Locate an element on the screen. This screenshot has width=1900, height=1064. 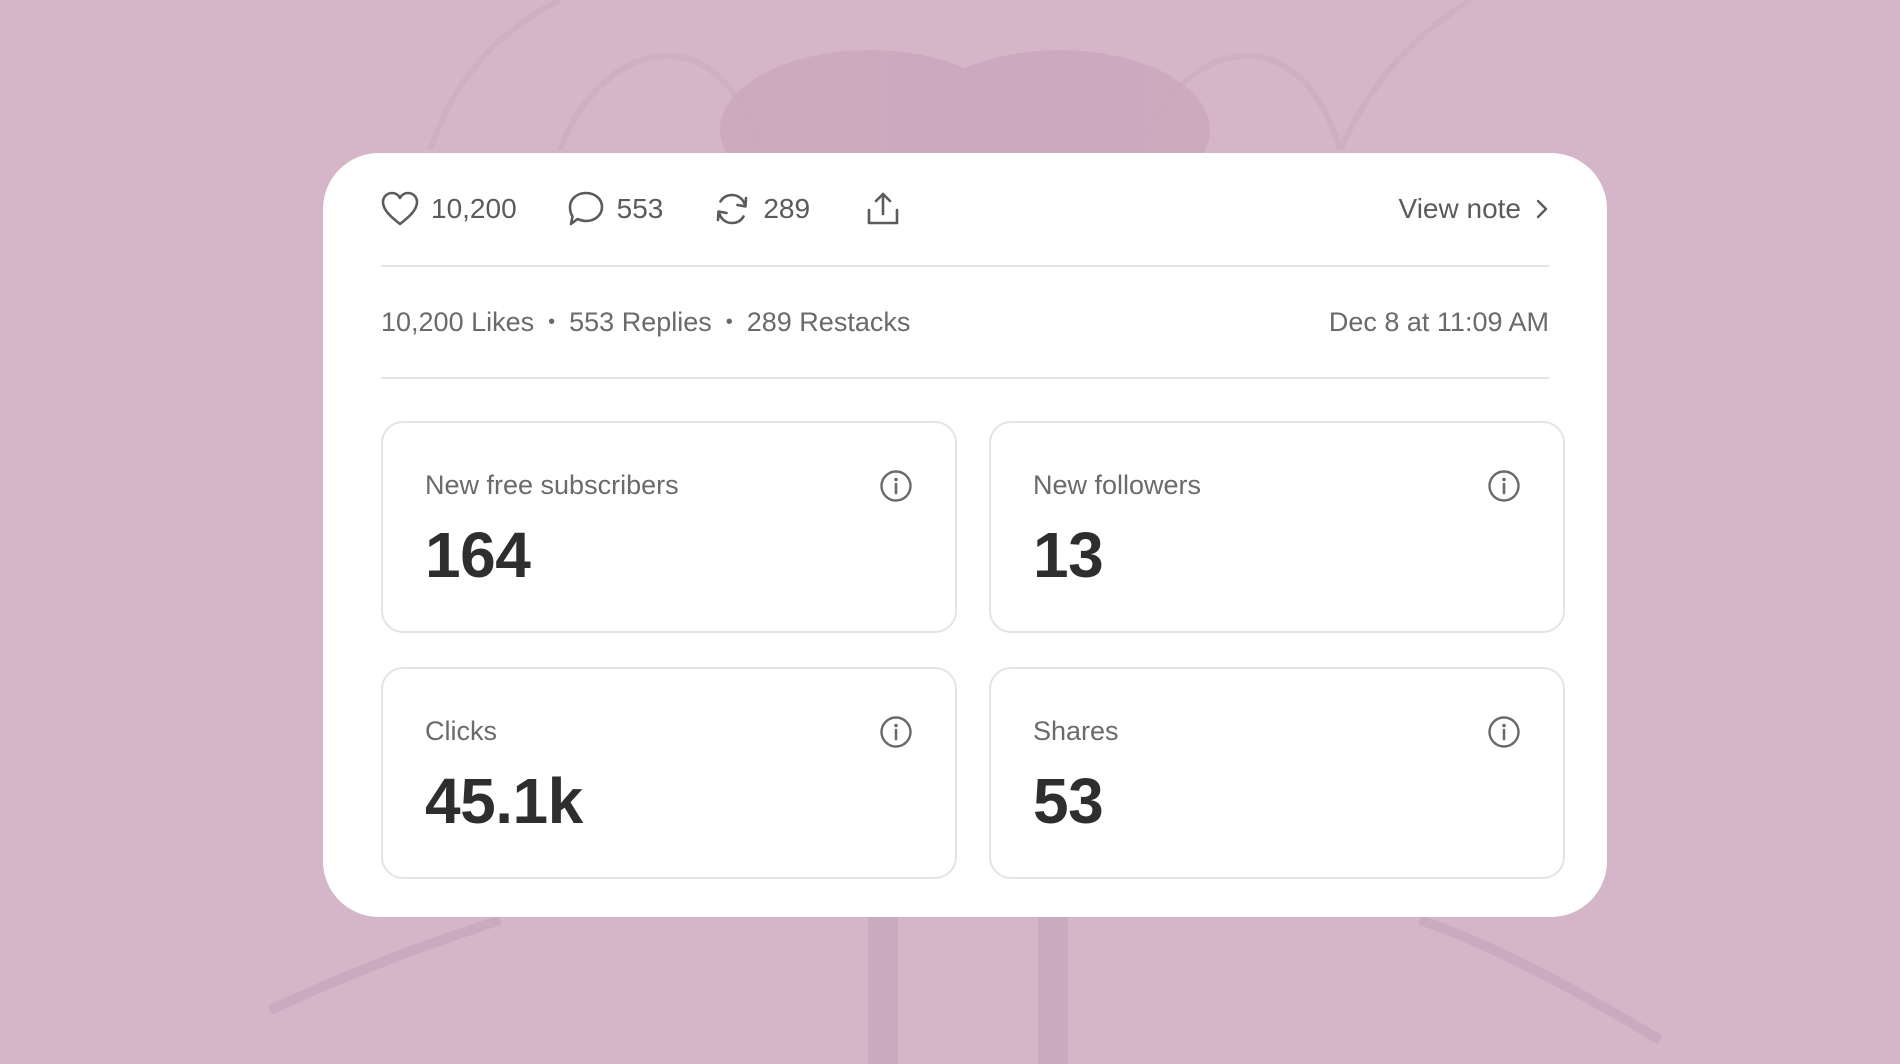
likes-count: 10,200 is located at coordinates (474, 208).